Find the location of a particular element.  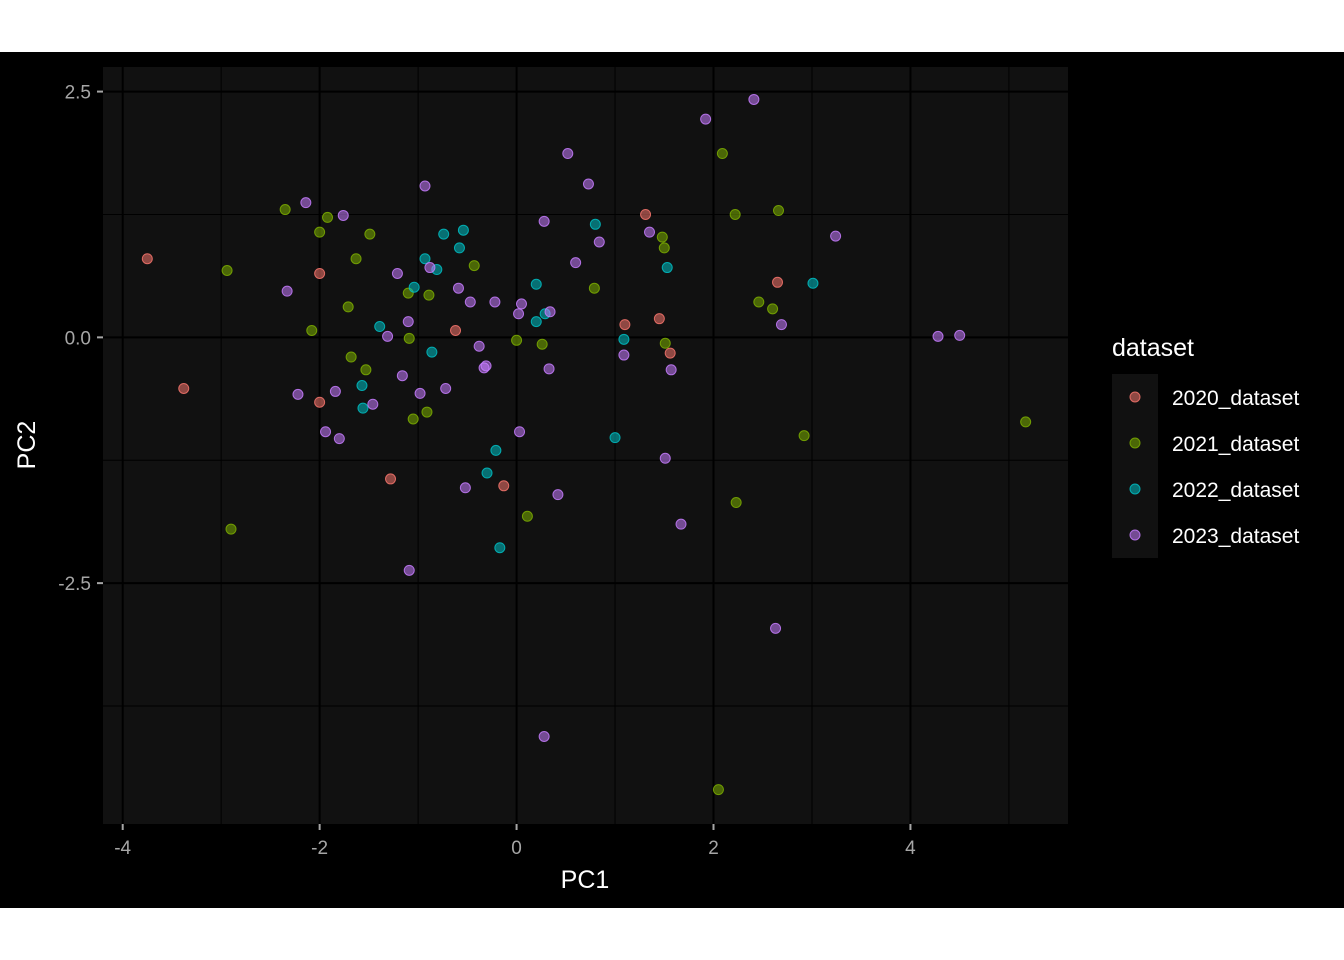

legend-key-background is located at coordinates (1135, 466).